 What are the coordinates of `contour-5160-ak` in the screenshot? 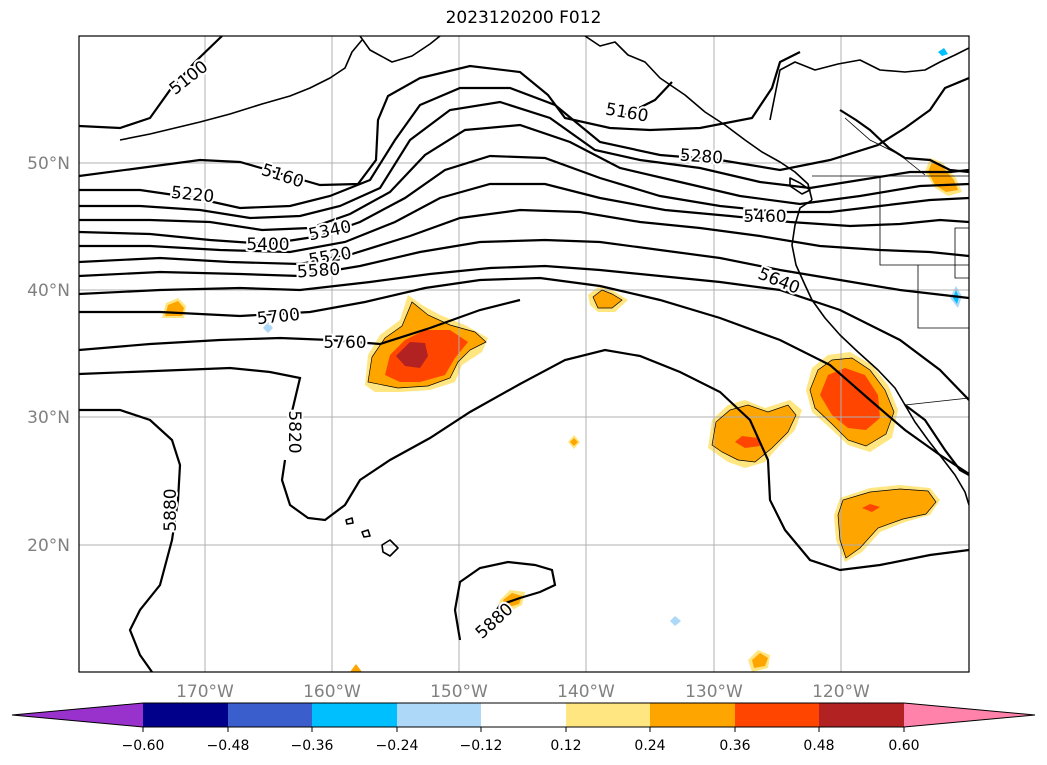 It's located at (648, 98).